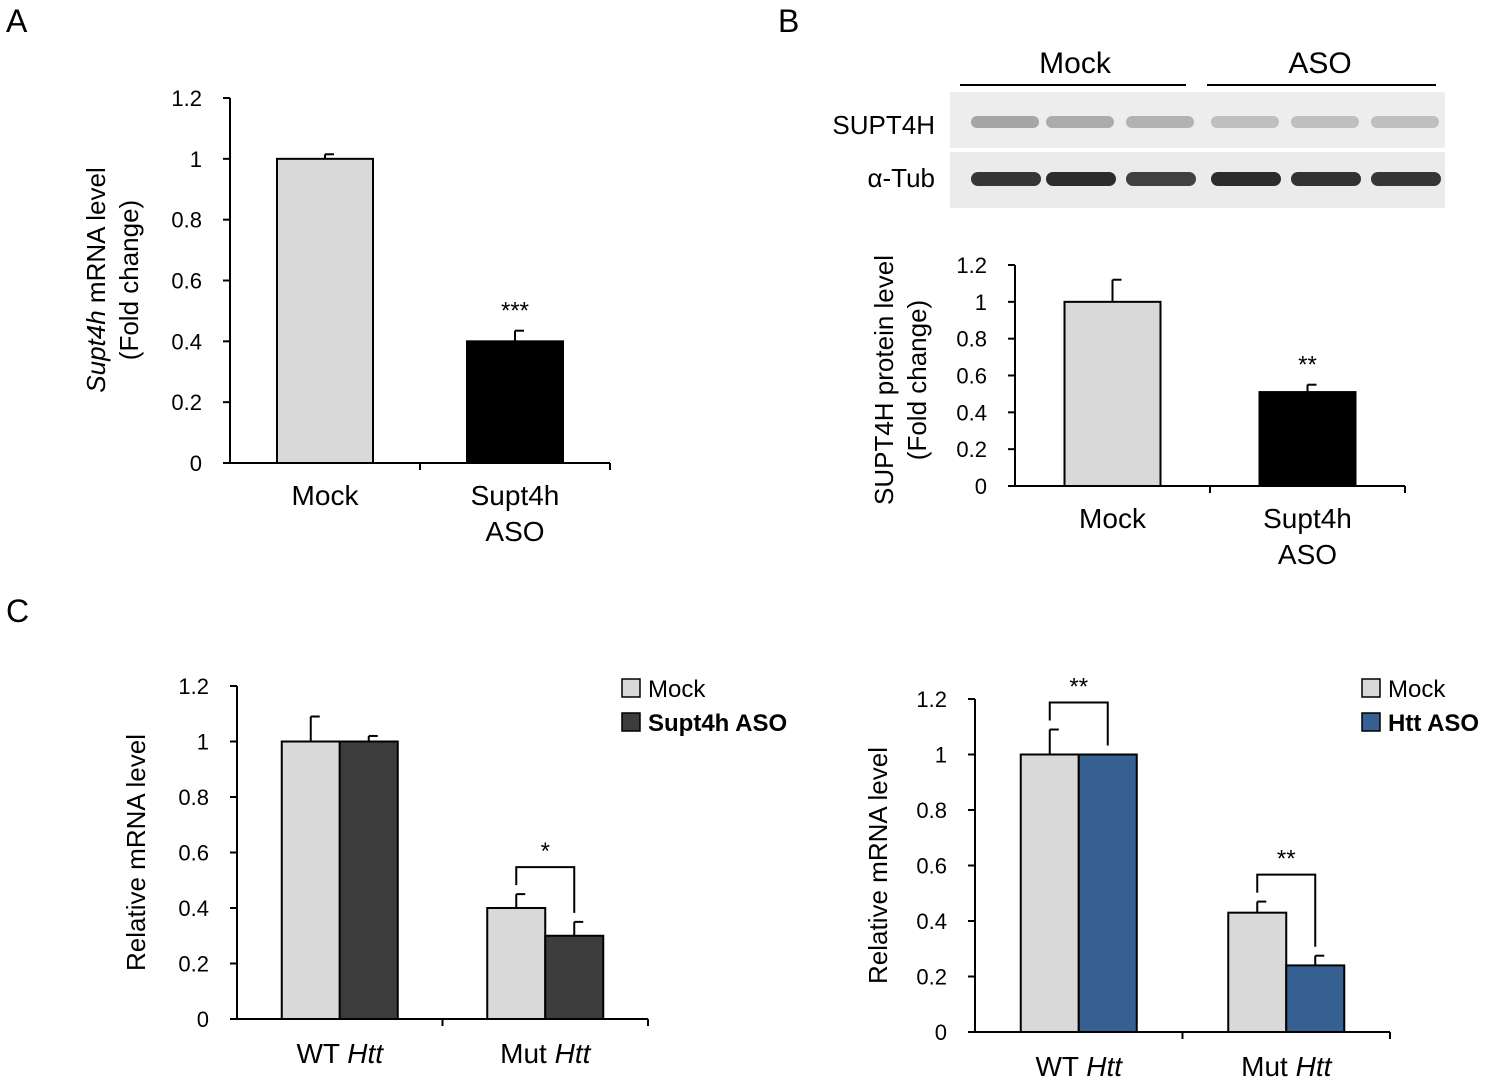 The height and width of the screenshot is (1080, 1487). Describe the element at coordinates (96, 279) in the screenshot. I see `chart-a-y-label: Supt4h mRNA level` at that location.